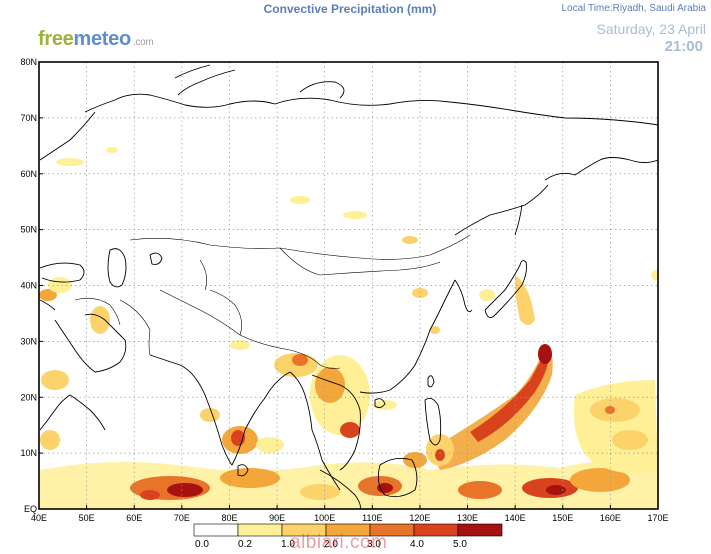 The width and height of the screenshot is (711, 554). I want to click on longitude-label: 40E, so click(39, 518).